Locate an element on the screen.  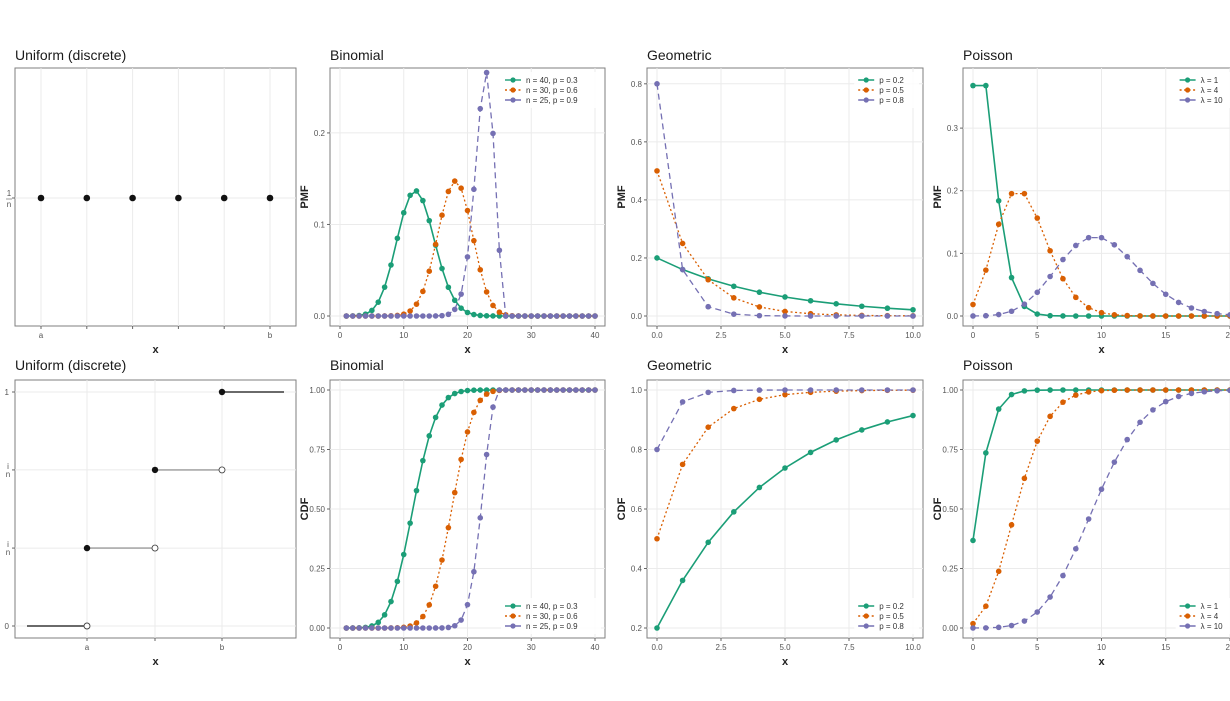
y-tick-label: 0.2 is located at coordinates (637, 628).